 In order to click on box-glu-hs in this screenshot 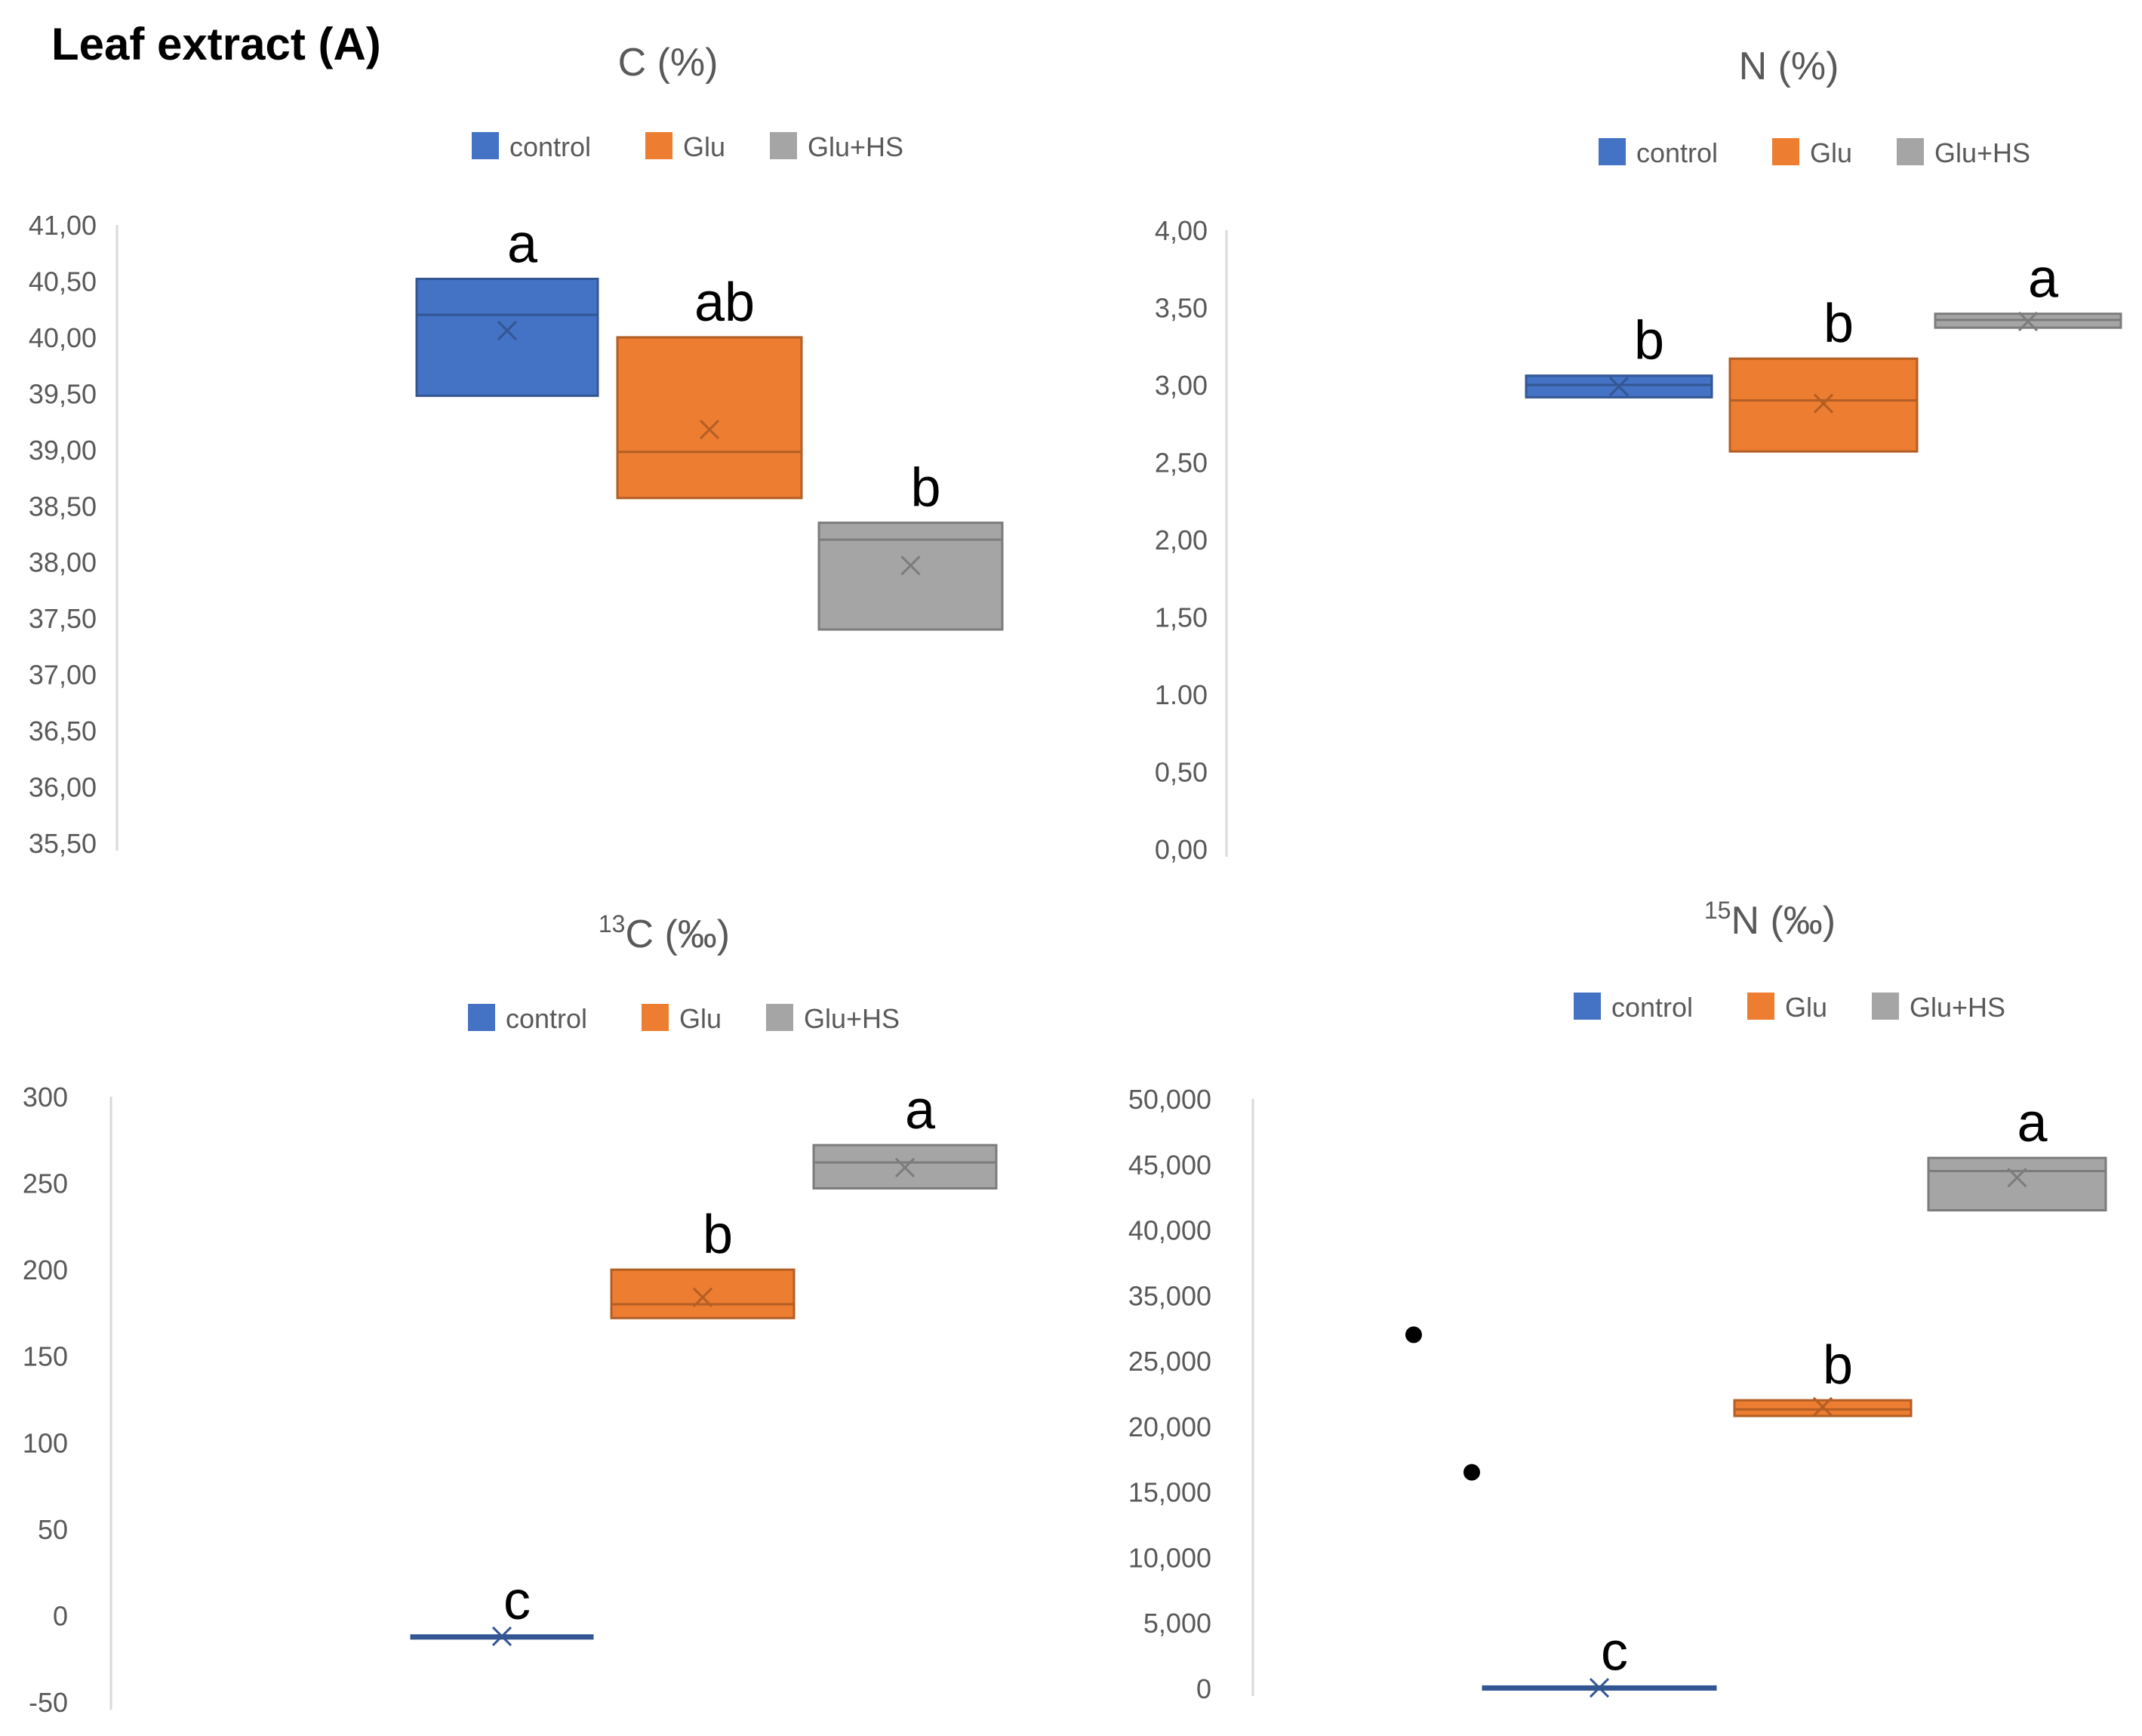, I will do `click(2017, 1184)`.